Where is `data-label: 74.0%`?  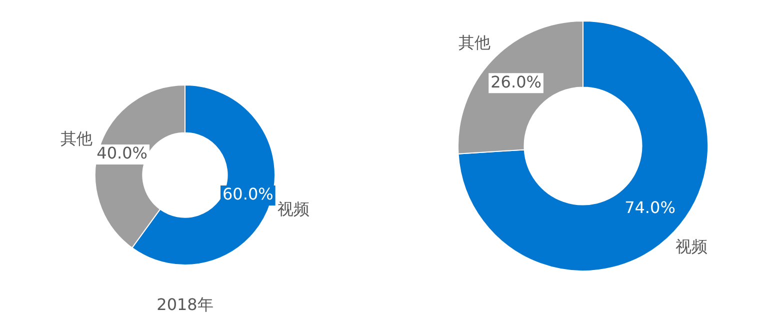
data-label: 74.0% is located at coordinates (650, 208).